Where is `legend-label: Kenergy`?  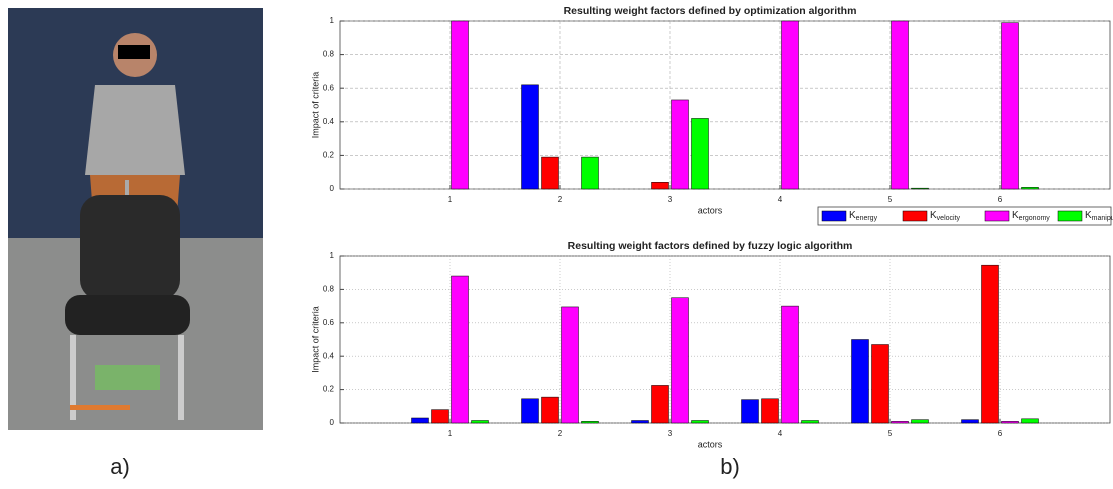 legend-label: Kenergy is located at coordinates (863, 216).